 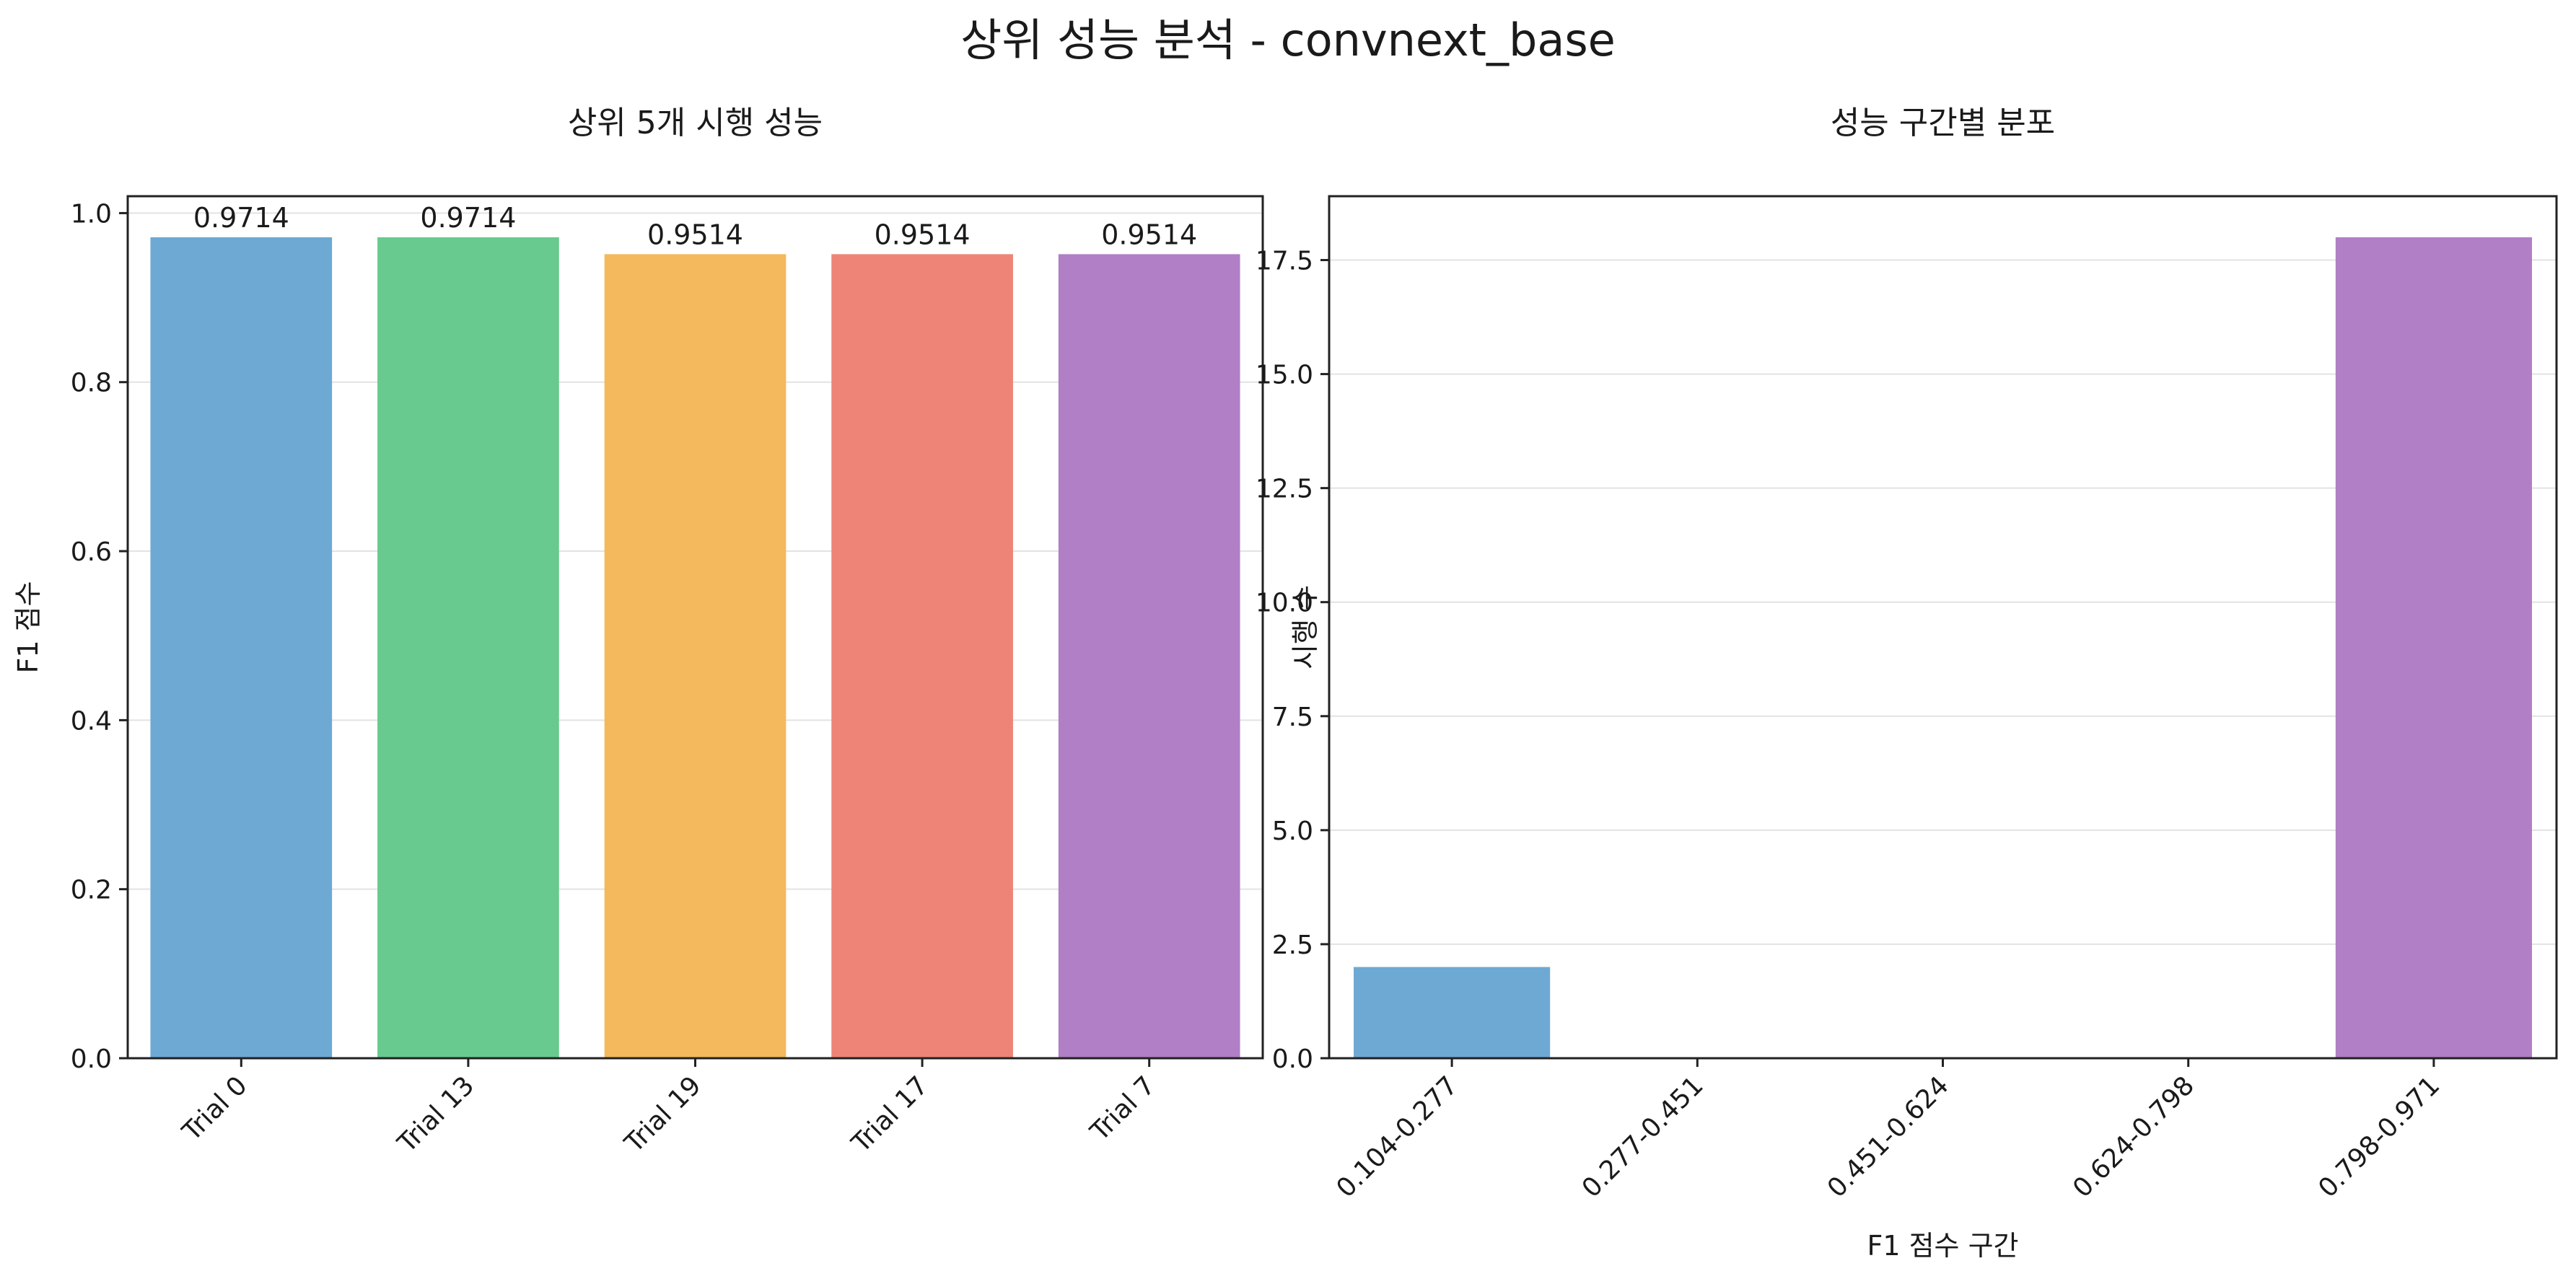 I want to click on x-axis-label: F1 점수 구간, so click(x=1942, y=1246).